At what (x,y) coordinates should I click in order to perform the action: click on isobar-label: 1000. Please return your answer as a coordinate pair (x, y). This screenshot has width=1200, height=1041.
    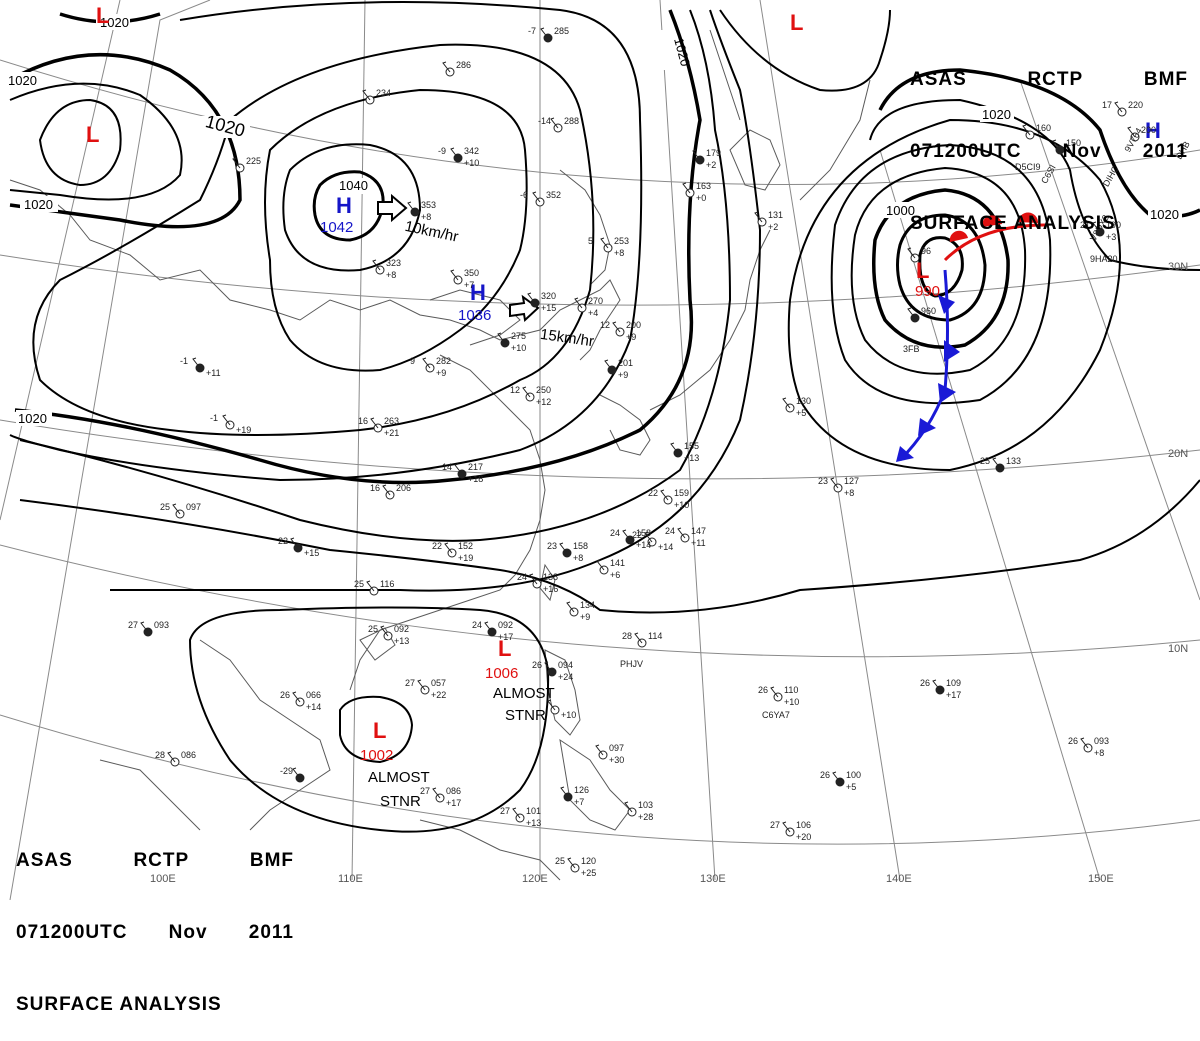
    Looking at the image, I should click on (900, 210).